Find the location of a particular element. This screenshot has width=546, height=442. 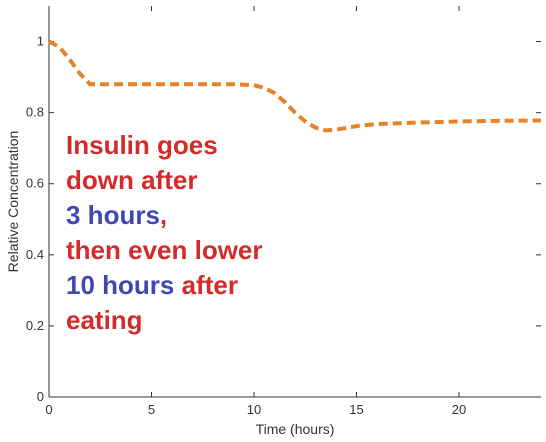

y-tick-label: 0.6 is located at coordinates (35, 183).